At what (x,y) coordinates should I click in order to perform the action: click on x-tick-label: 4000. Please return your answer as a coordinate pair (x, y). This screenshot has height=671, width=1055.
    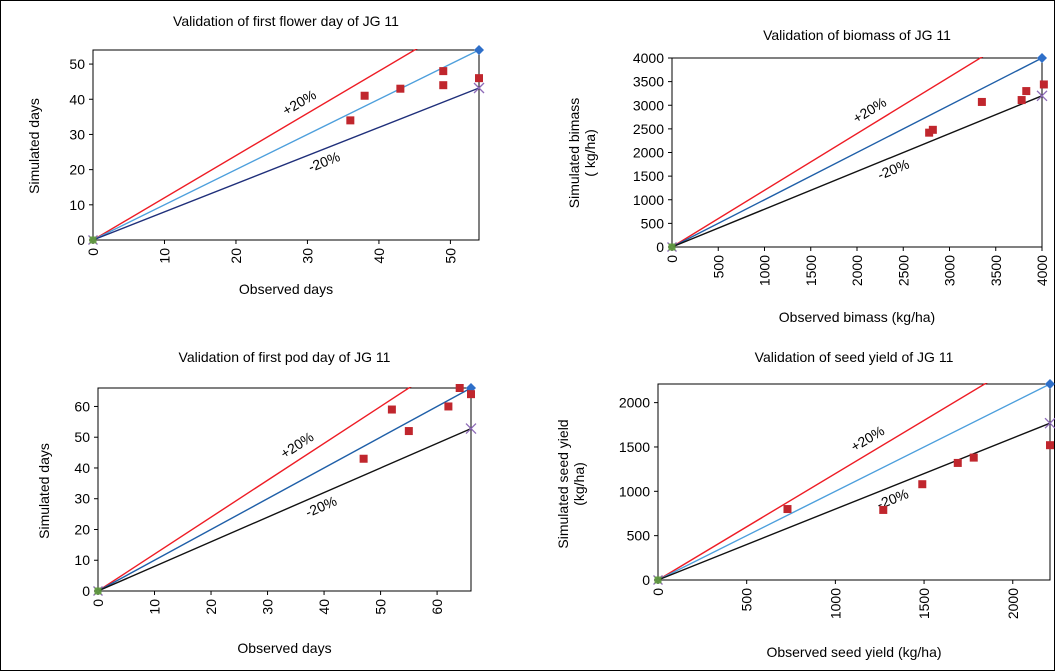
    Looking at the image, I should click on (1042, 270).